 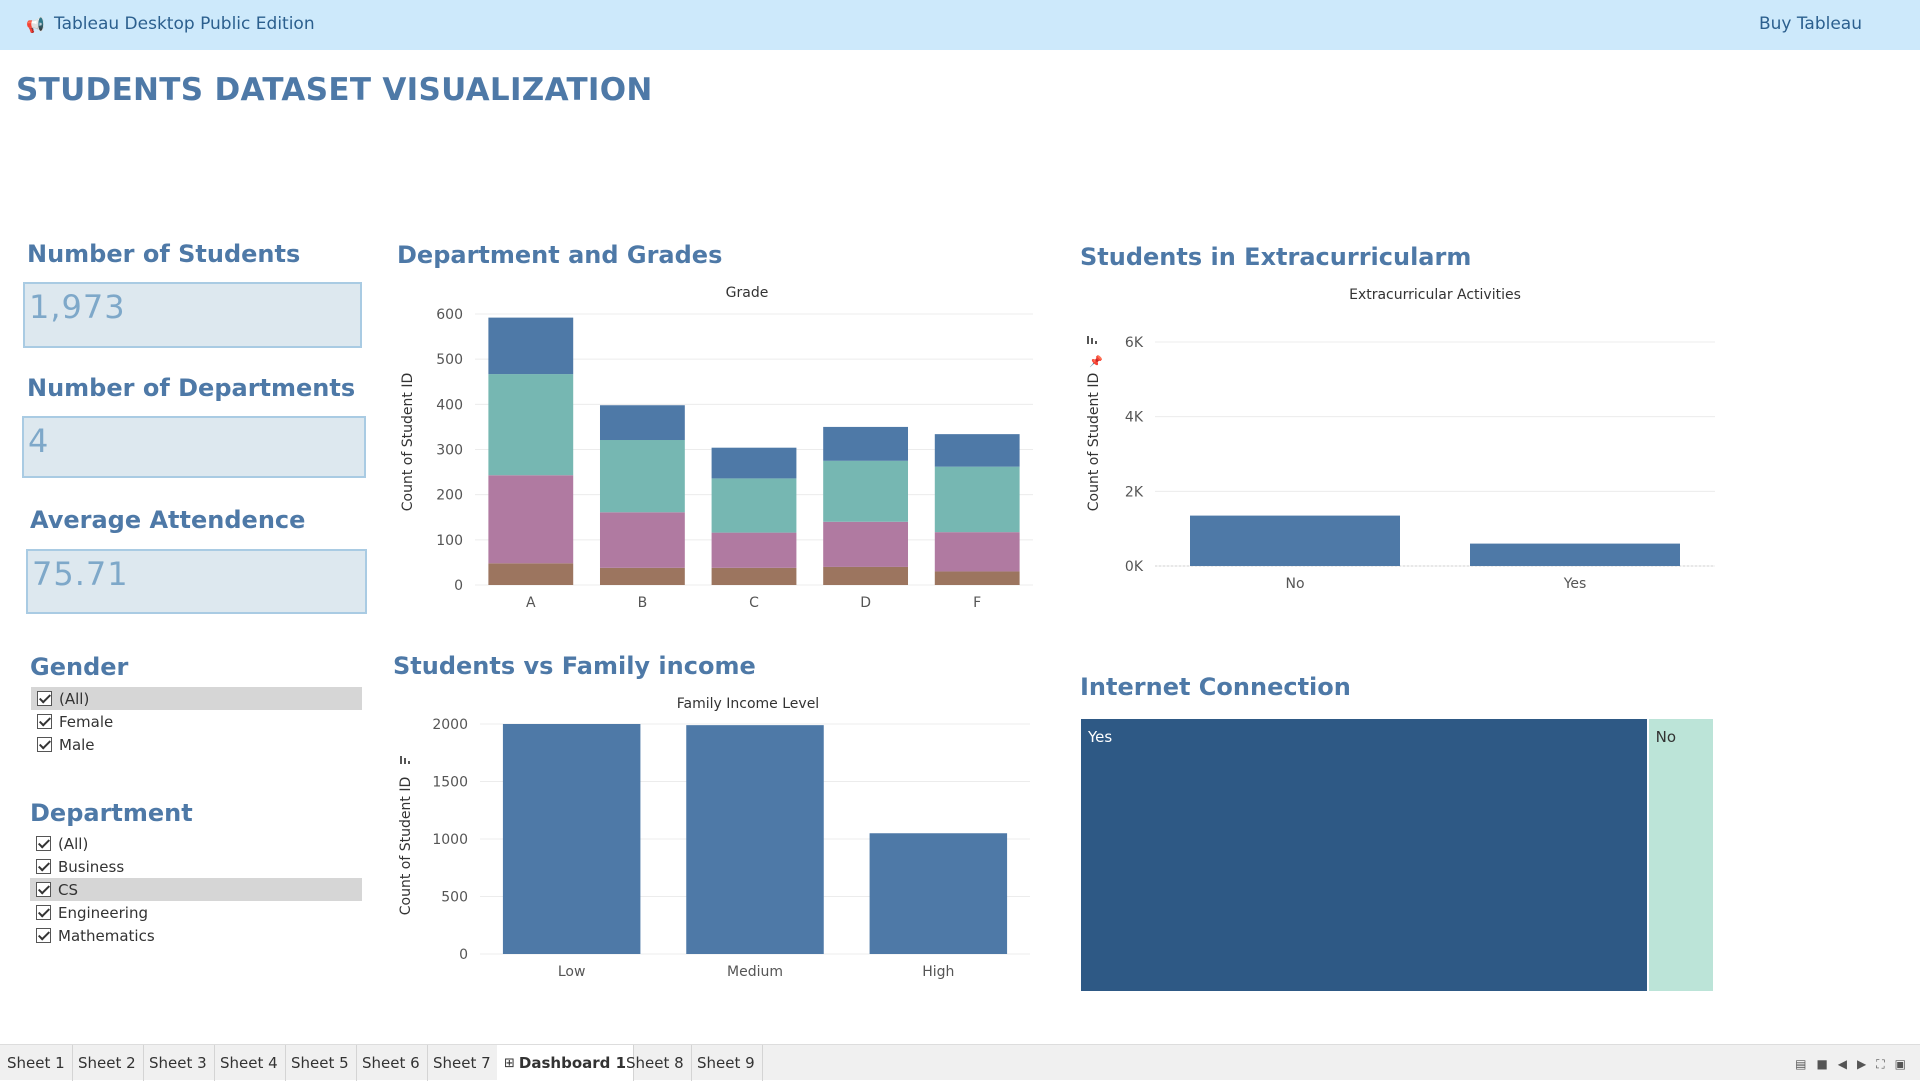 What do you see at coordinates (1679, 855) in the screenshot?
I see `treemap-cell-no: No` at bounding box center [1679, 855].